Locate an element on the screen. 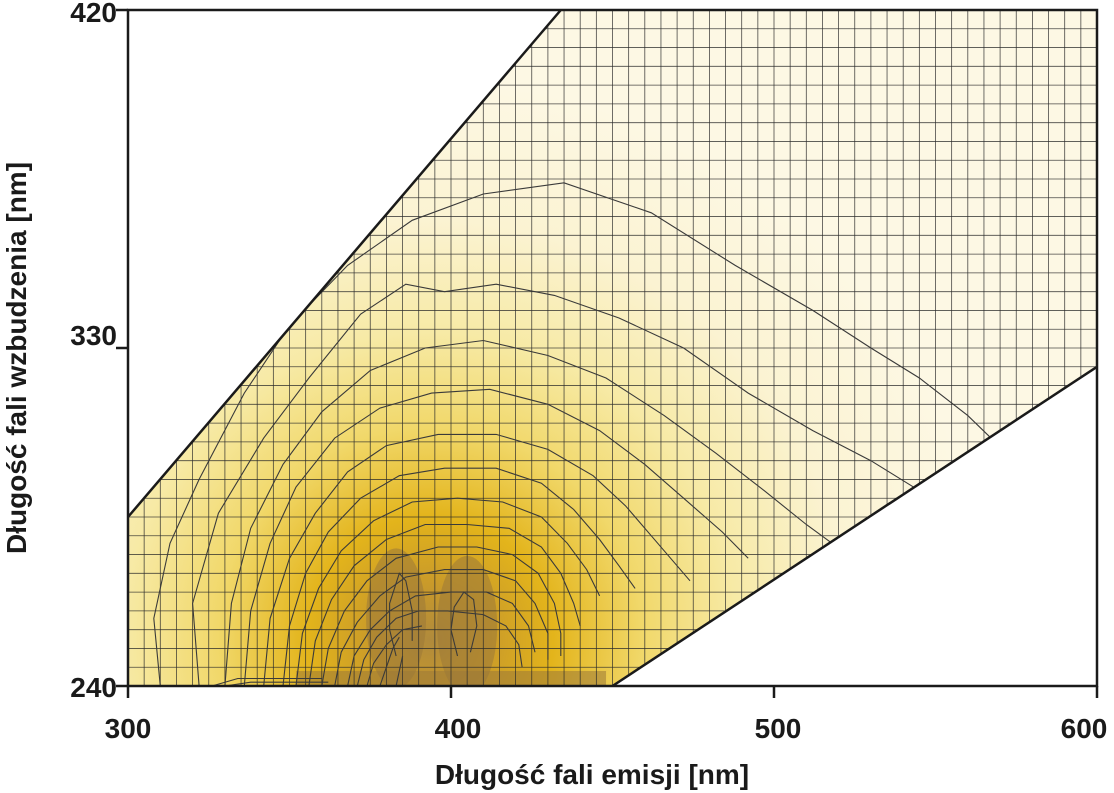  x-tick-label-600: 600 is located at coordinates (1084, 728).